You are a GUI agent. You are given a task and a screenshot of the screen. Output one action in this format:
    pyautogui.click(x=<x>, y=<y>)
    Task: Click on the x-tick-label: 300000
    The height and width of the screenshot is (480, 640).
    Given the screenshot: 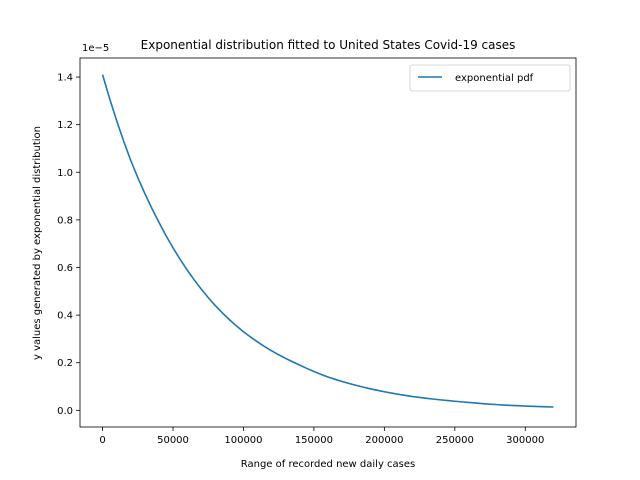 What is the action you would take?
    pyautogui.click(x=525, y=440)
    